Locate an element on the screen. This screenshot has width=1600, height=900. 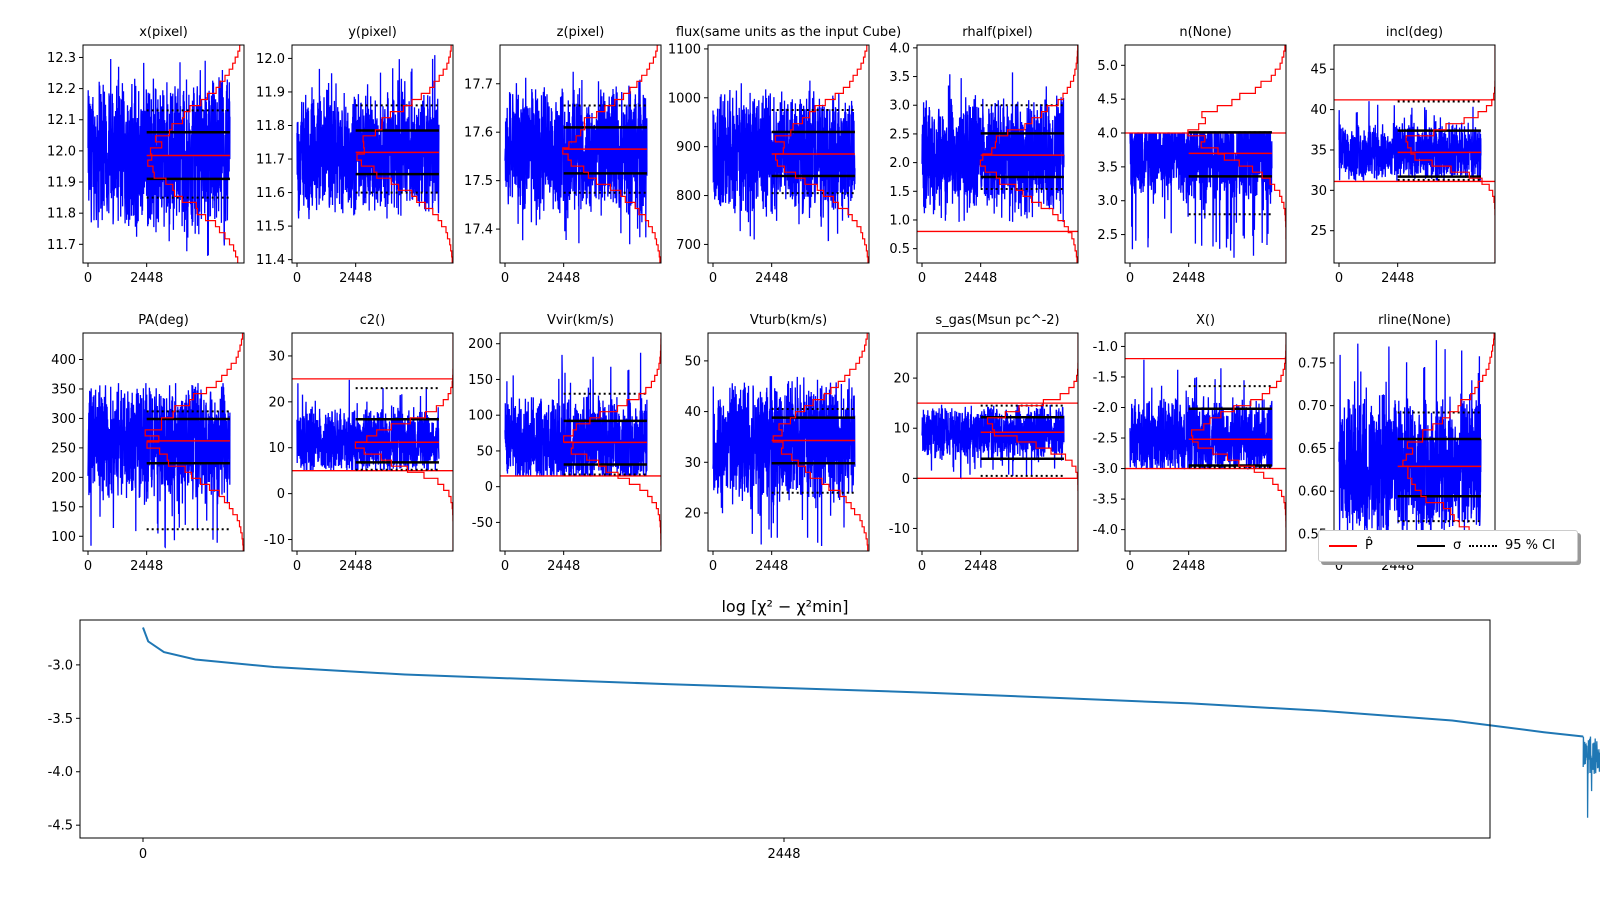
panel-title: rhalf(pixel) is located at coordinates (997, 32).